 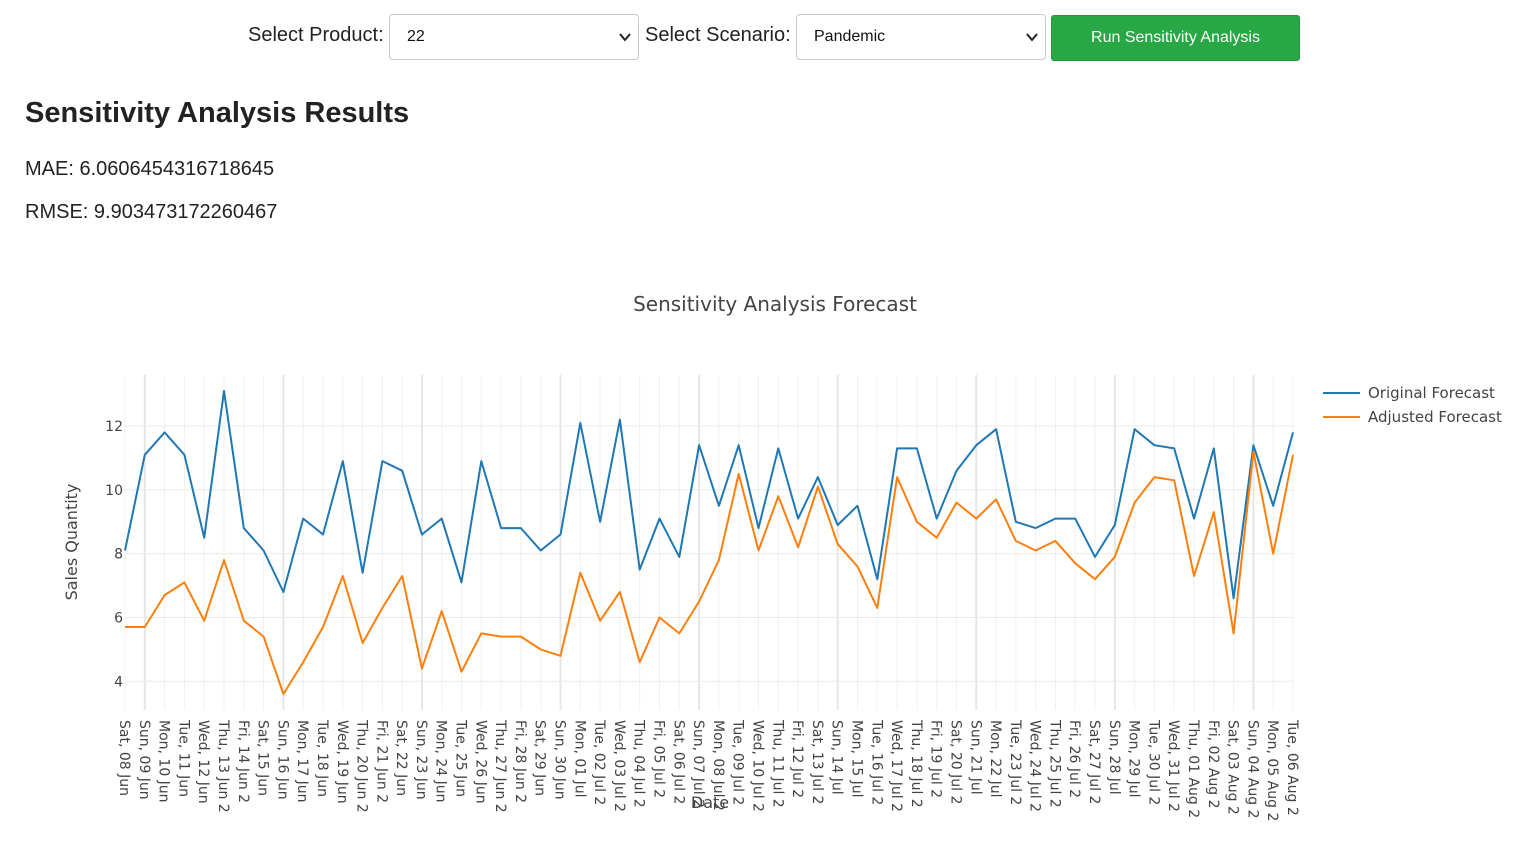 I want to click on x-tick-label: Tue, 23 Jul 2, so click(x=1015, y=762).